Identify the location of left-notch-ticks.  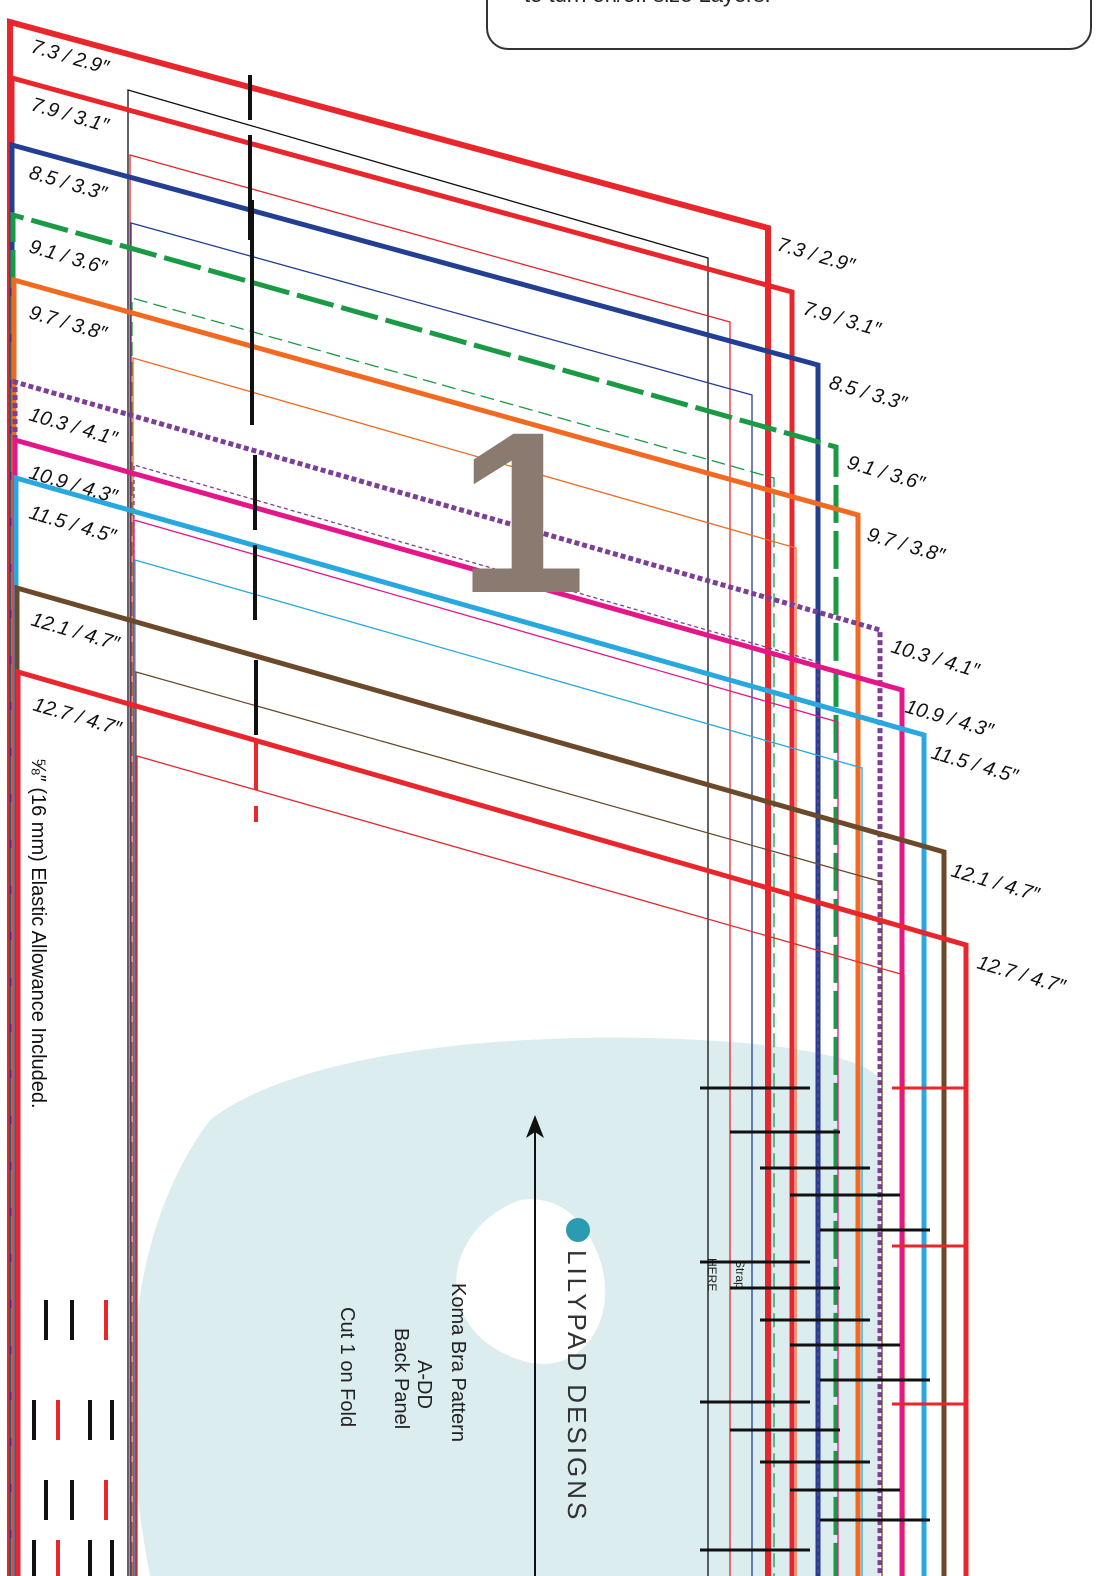
(65, 1438).